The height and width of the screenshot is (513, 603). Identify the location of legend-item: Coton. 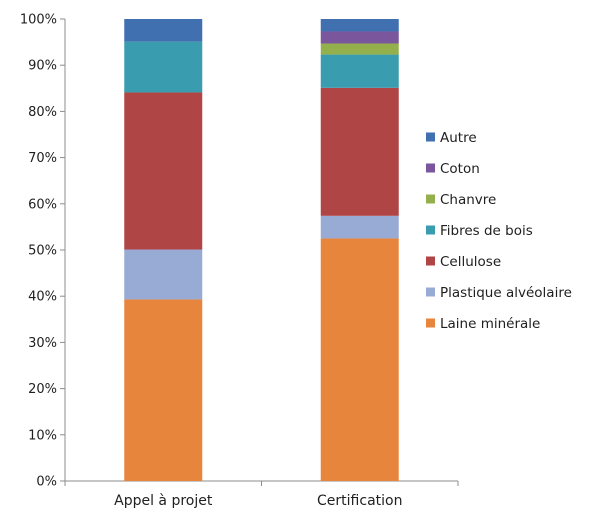
(453, 169).